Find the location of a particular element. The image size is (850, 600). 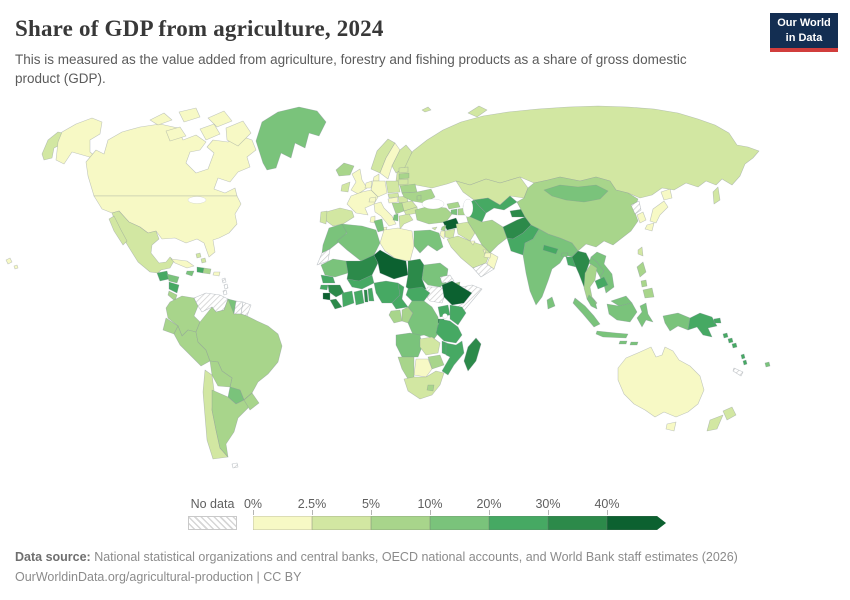

country-france is located at coordinates (362, 202).